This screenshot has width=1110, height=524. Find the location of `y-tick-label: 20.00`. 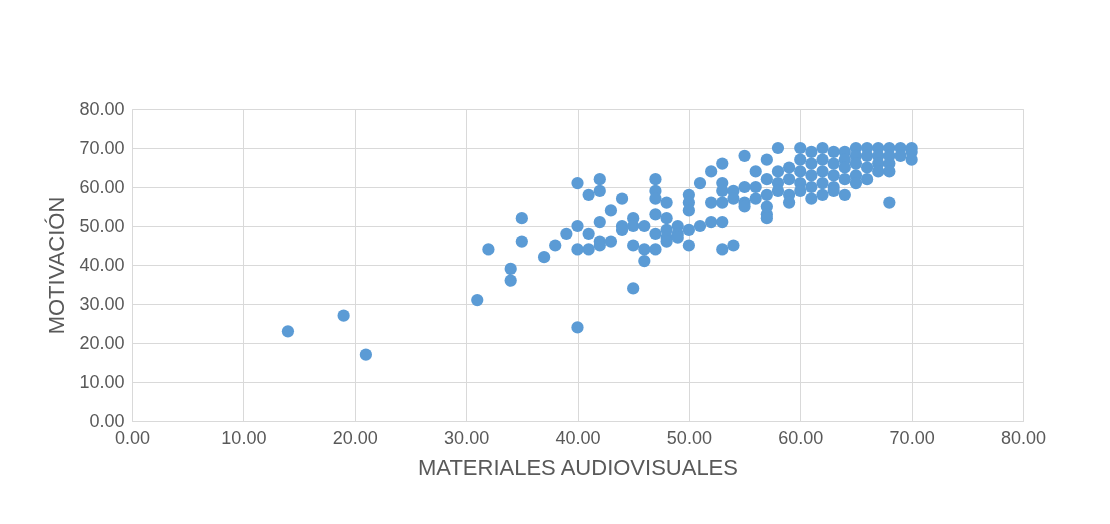

y-tick-label: 20.00 is located at coordinates (102, 342).